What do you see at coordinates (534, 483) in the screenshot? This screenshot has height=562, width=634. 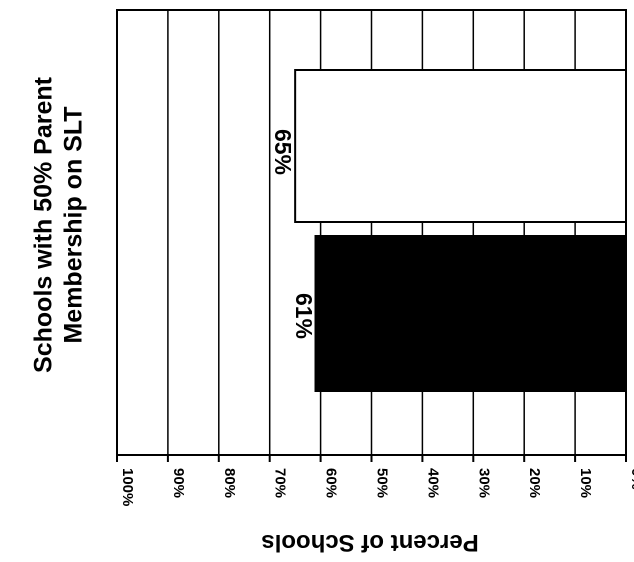 I see `tick-label: 20%` at bounding box center [534, 483].